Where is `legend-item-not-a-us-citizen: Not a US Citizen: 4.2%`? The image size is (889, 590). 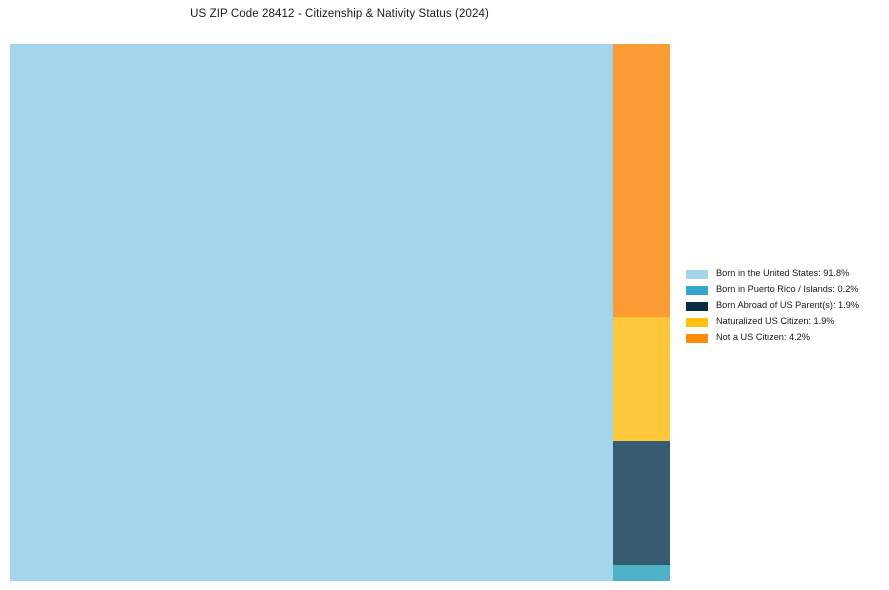 legend-item-not-a-us-citizen: Not a US Citizen: 4.2% is located at coordinates (783, 338).